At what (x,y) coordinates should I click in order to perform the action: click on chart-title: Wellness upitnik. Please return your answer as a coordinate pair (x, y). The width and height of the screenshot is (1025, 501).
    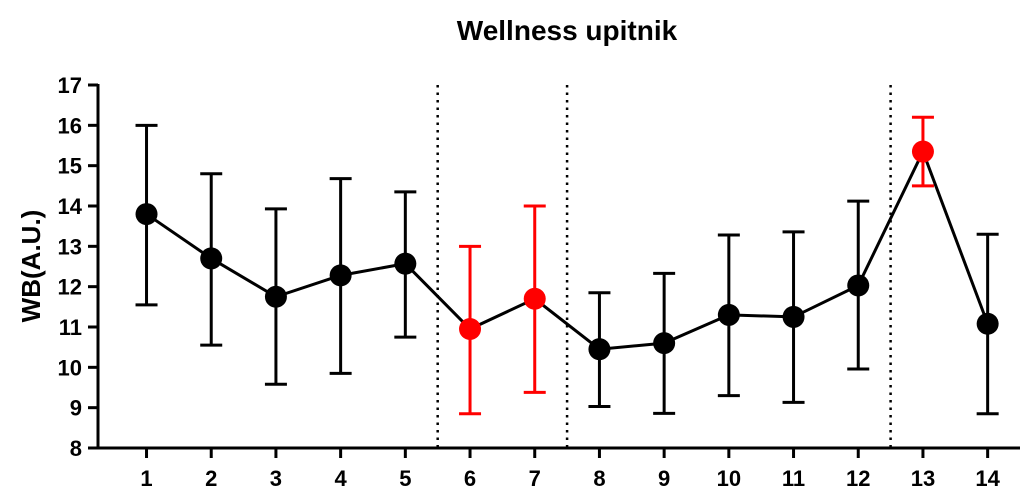
    Looking at the image, I should click on (567, 30).